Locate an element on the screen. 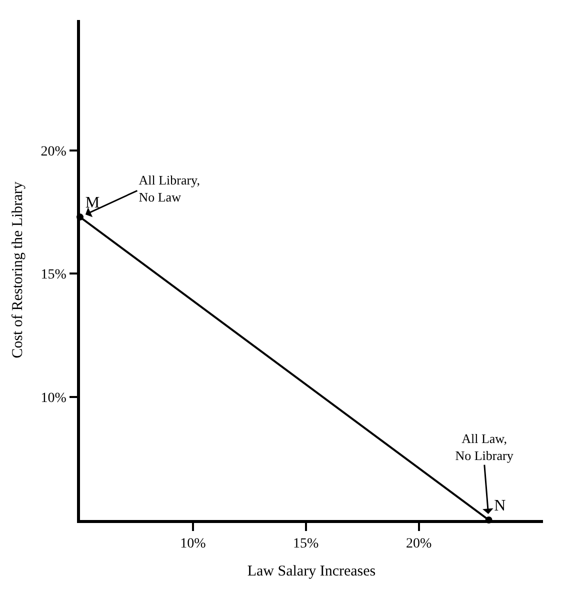  data-label: M is located at coordinates (92, 203).